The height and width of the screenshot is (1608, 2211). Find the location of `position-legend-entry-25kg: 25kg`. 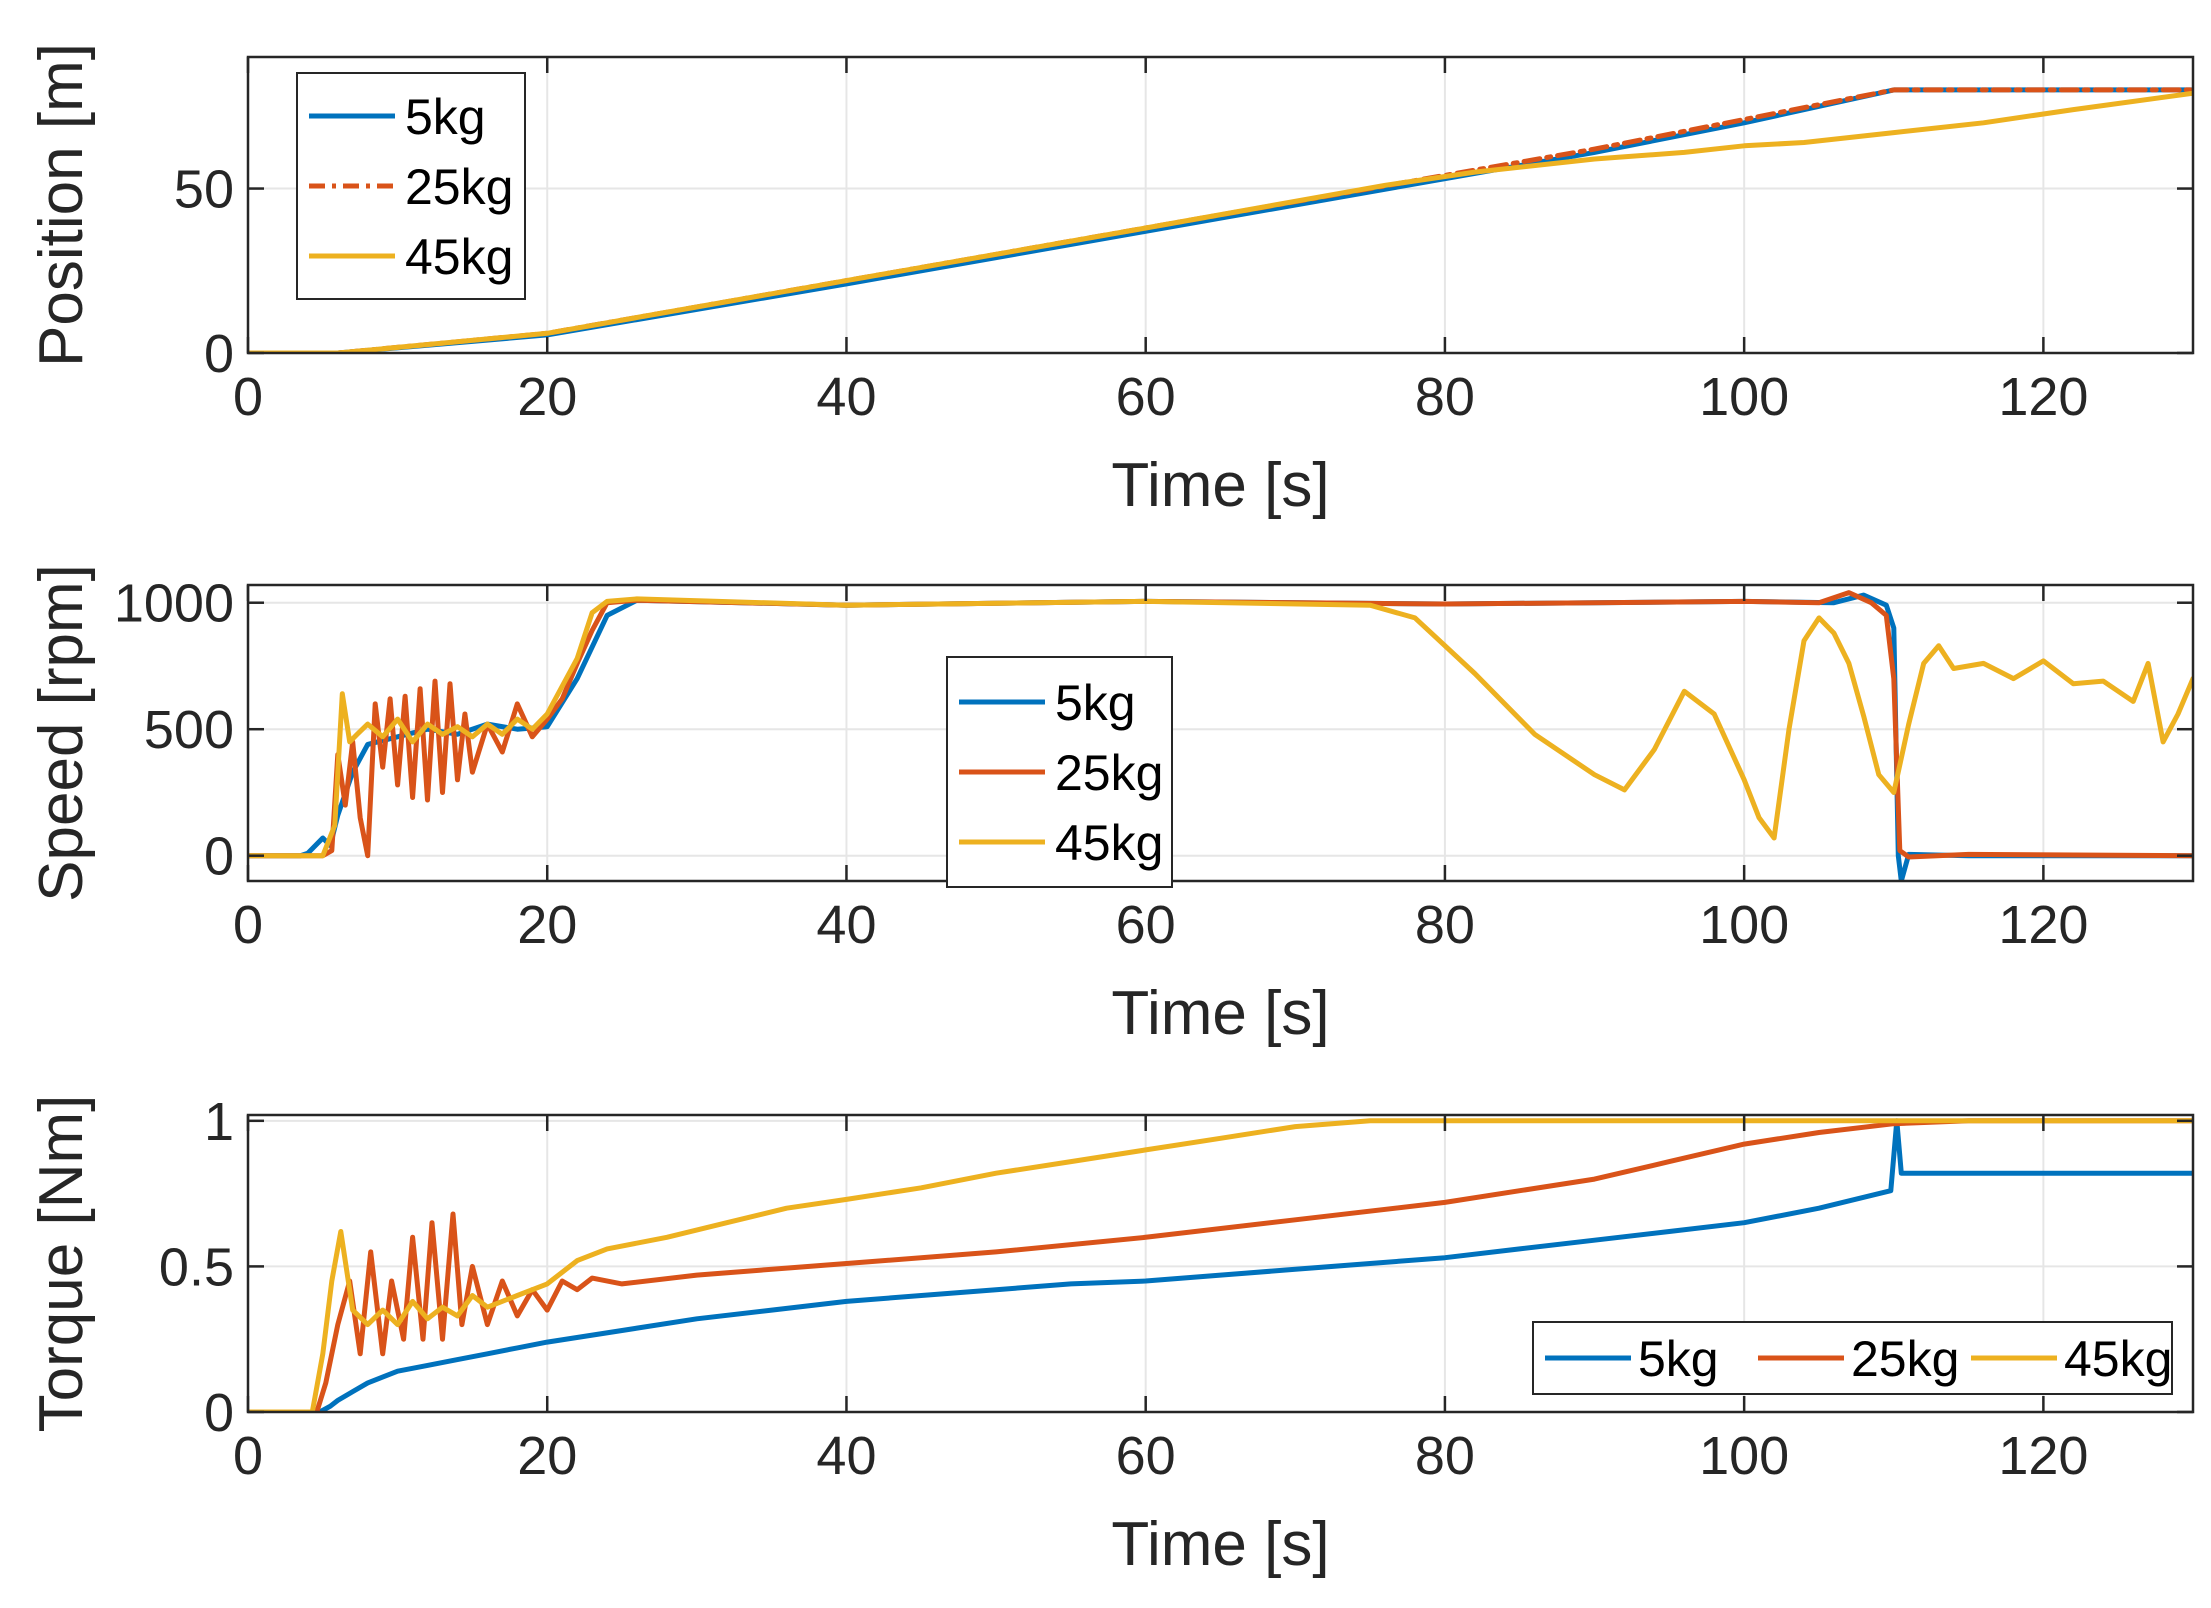

position-legend-entry-25kg: 25kg is located at coordinates (411, 187).